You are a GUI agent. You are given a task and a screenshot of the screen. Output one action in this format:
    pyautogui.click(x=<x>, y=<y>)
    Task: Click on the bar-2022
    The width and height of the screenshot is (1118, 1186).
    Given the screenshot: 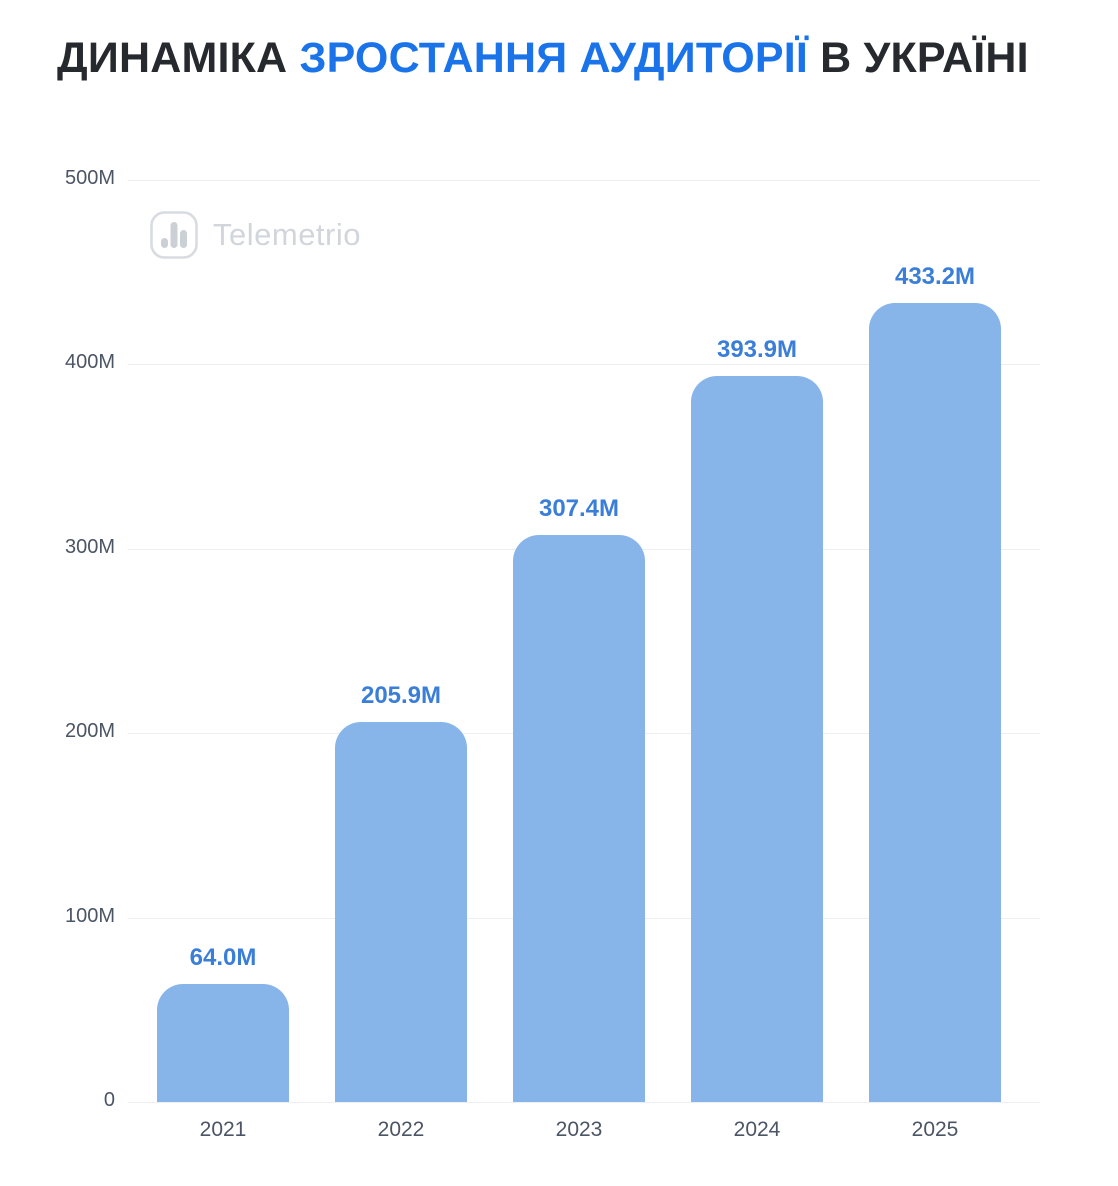 What is the action you would take?
    pyautogui.click(x=401, y=912)
    